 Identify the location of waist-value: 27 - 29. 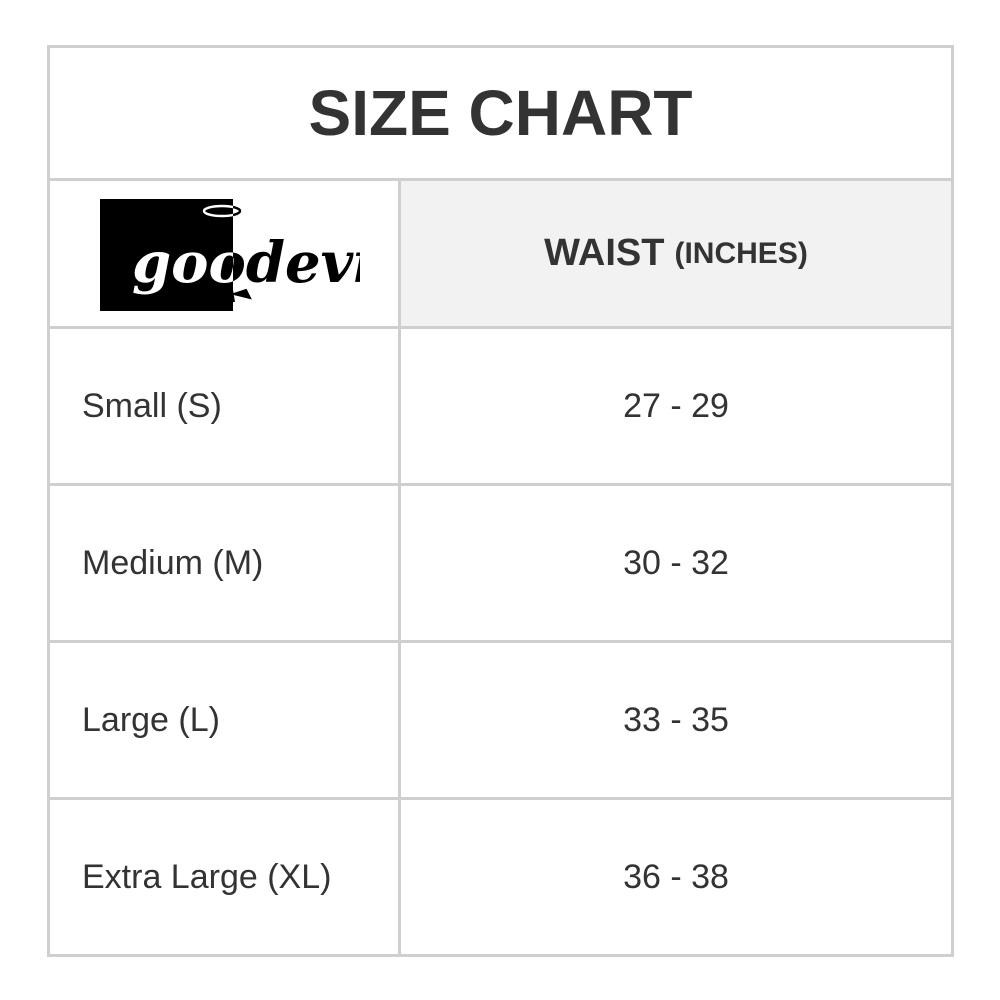
(676, 405).